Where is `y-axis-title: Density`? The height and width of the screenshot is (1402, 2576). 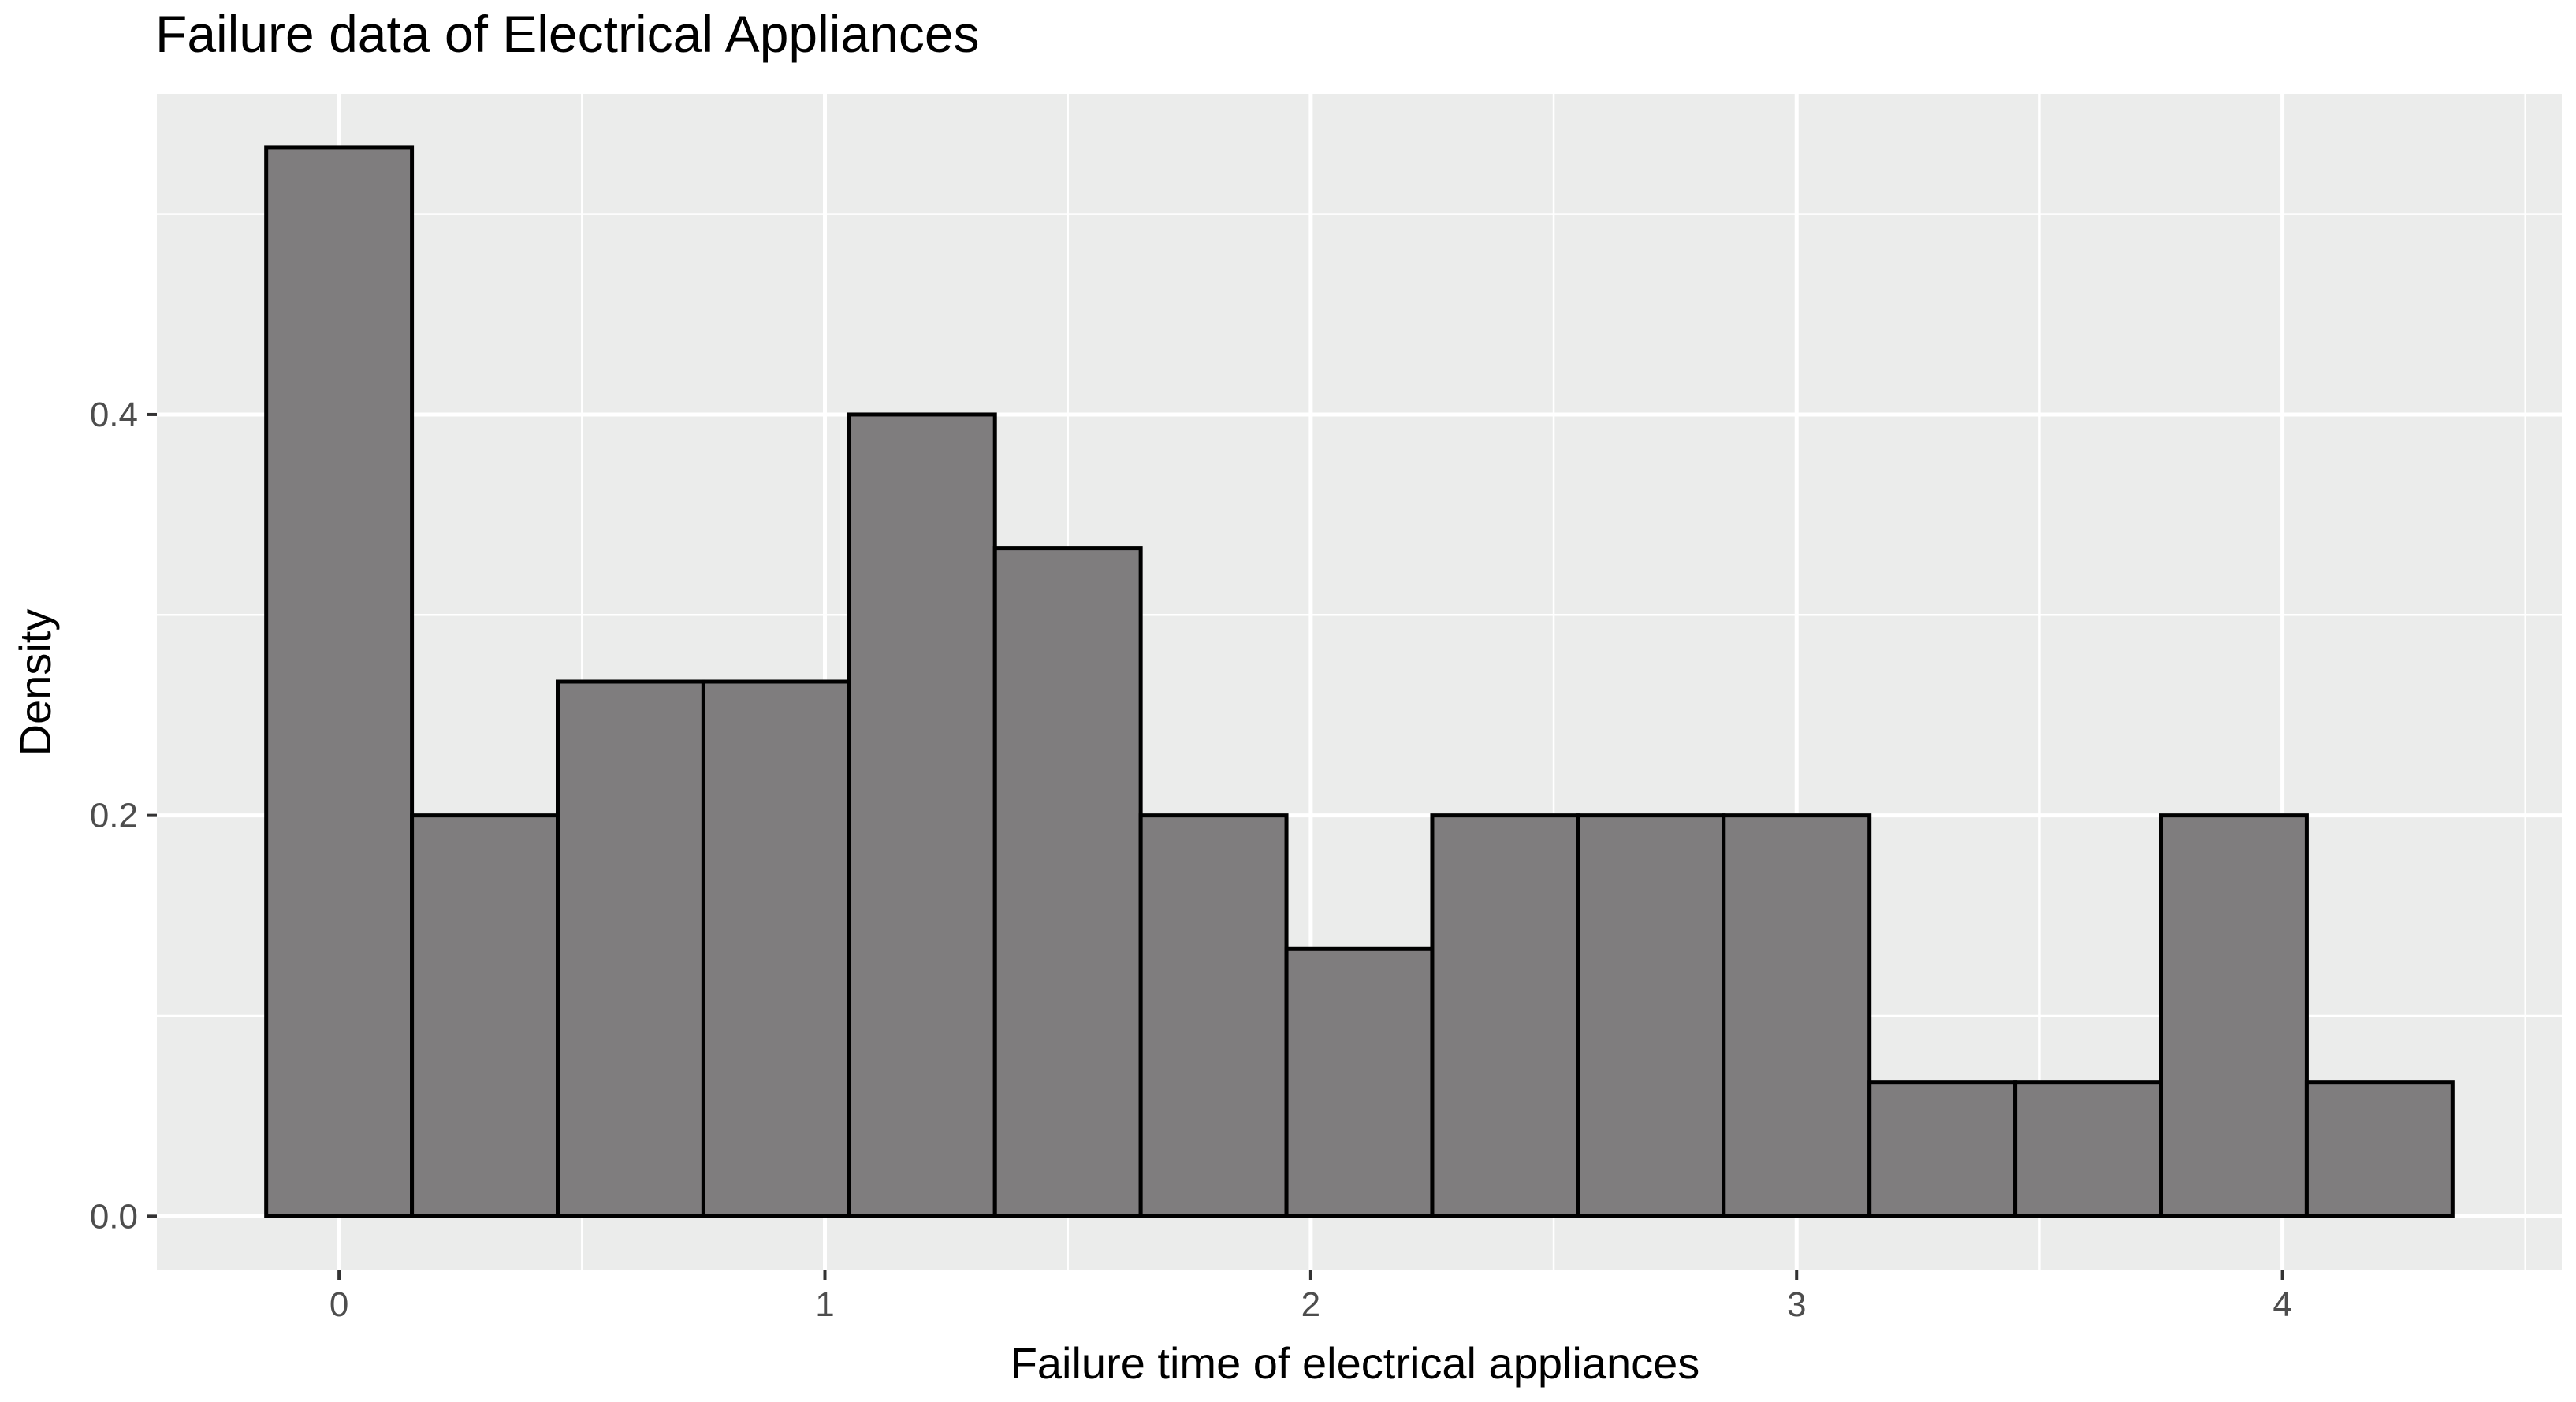
y-axis-title: Density is located at coordinates (35, 683).